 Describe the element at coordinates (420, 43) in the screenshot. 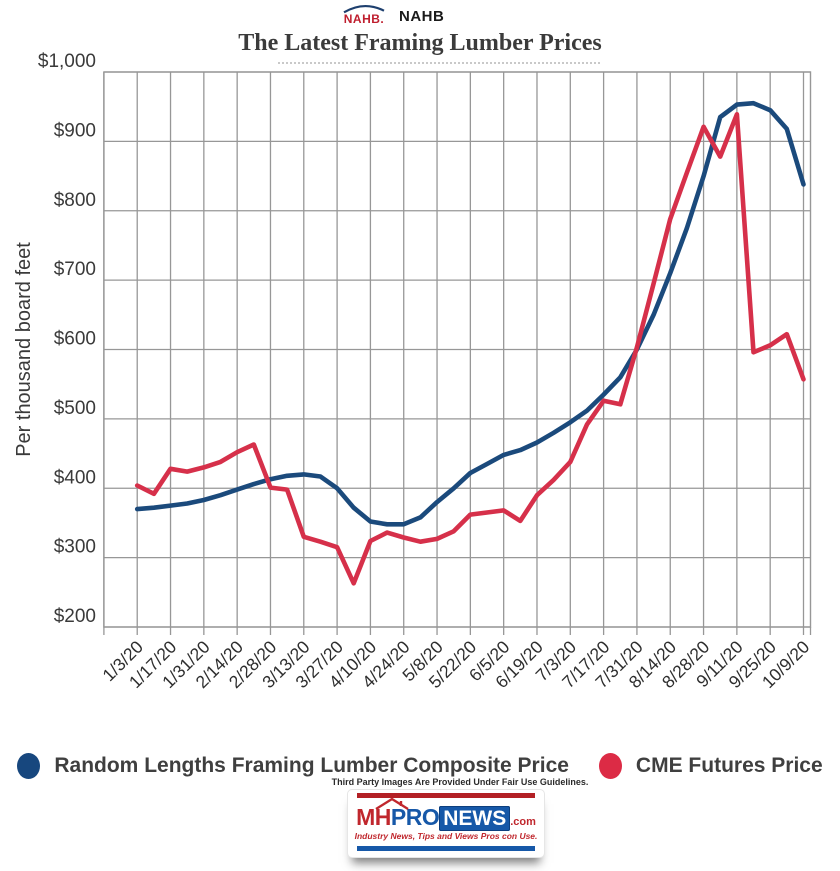

I see `chart-title: The Latest Framing Lumber Prices` at that location.